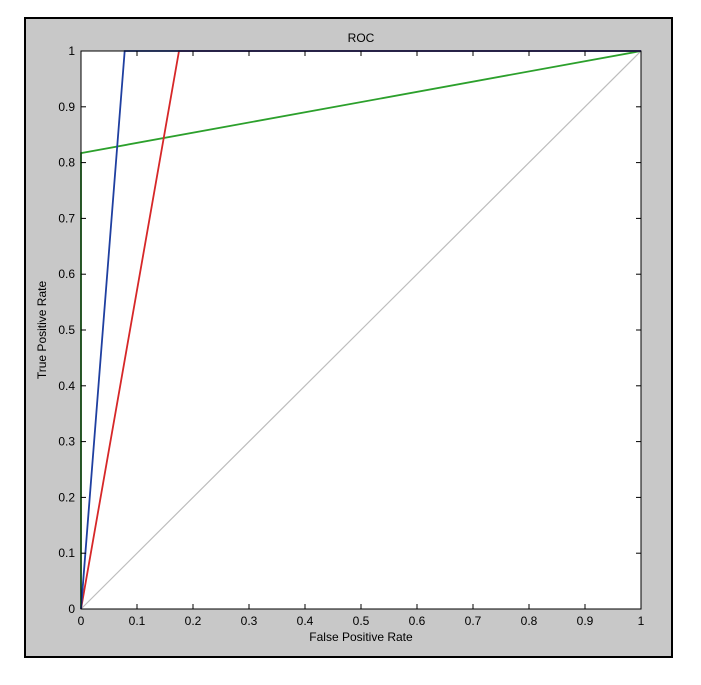 The width and height of the screenshot is (701, 685). Describe the element at coordinates (193, 621) in the screenshot. I see `x-tick-label: 0.2` at that location.